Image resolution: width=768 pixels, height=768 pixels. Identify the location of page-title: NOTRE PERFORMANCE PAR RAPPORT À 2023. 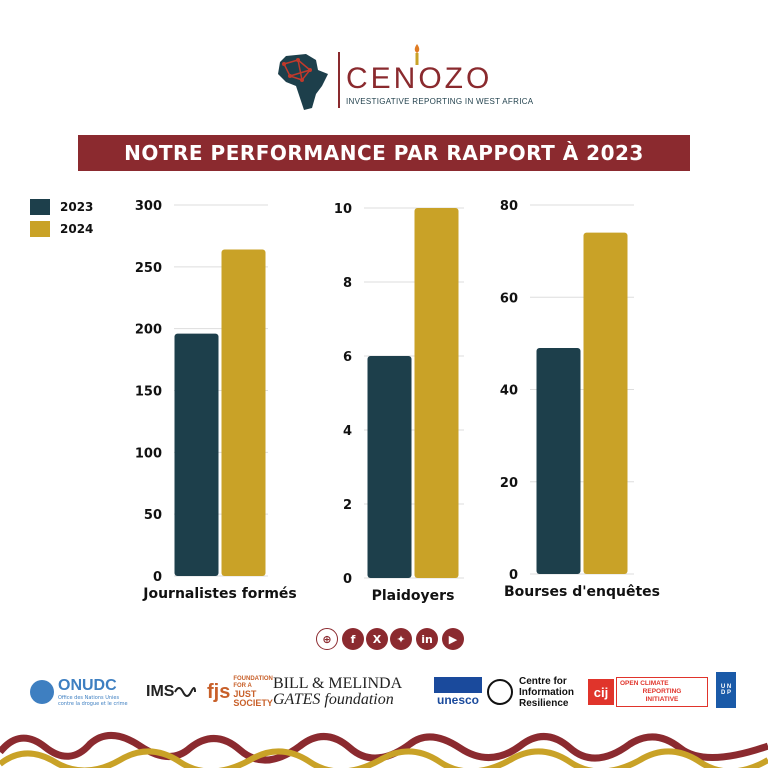
(384, 153).